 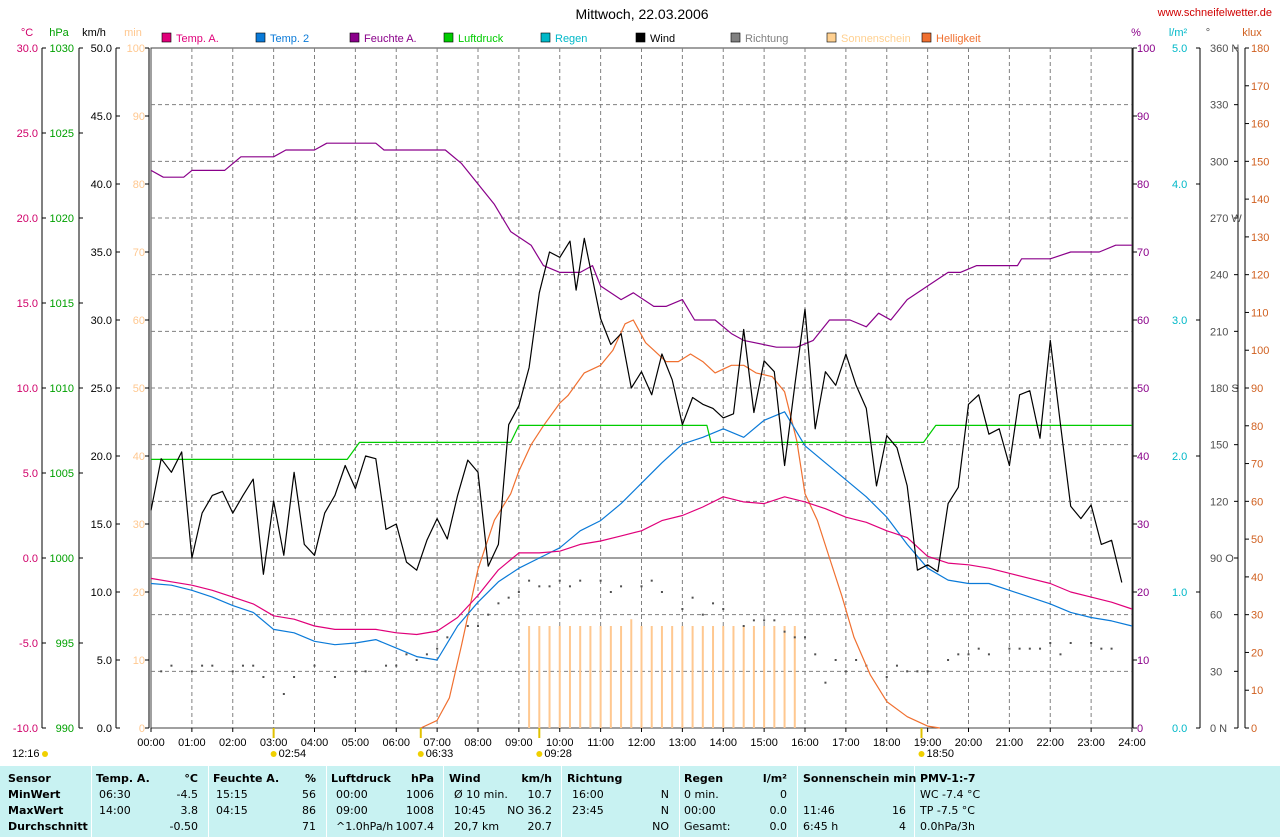 I want to click on axis-tick-label-brightness: 50, so click(x=1257, y=540).